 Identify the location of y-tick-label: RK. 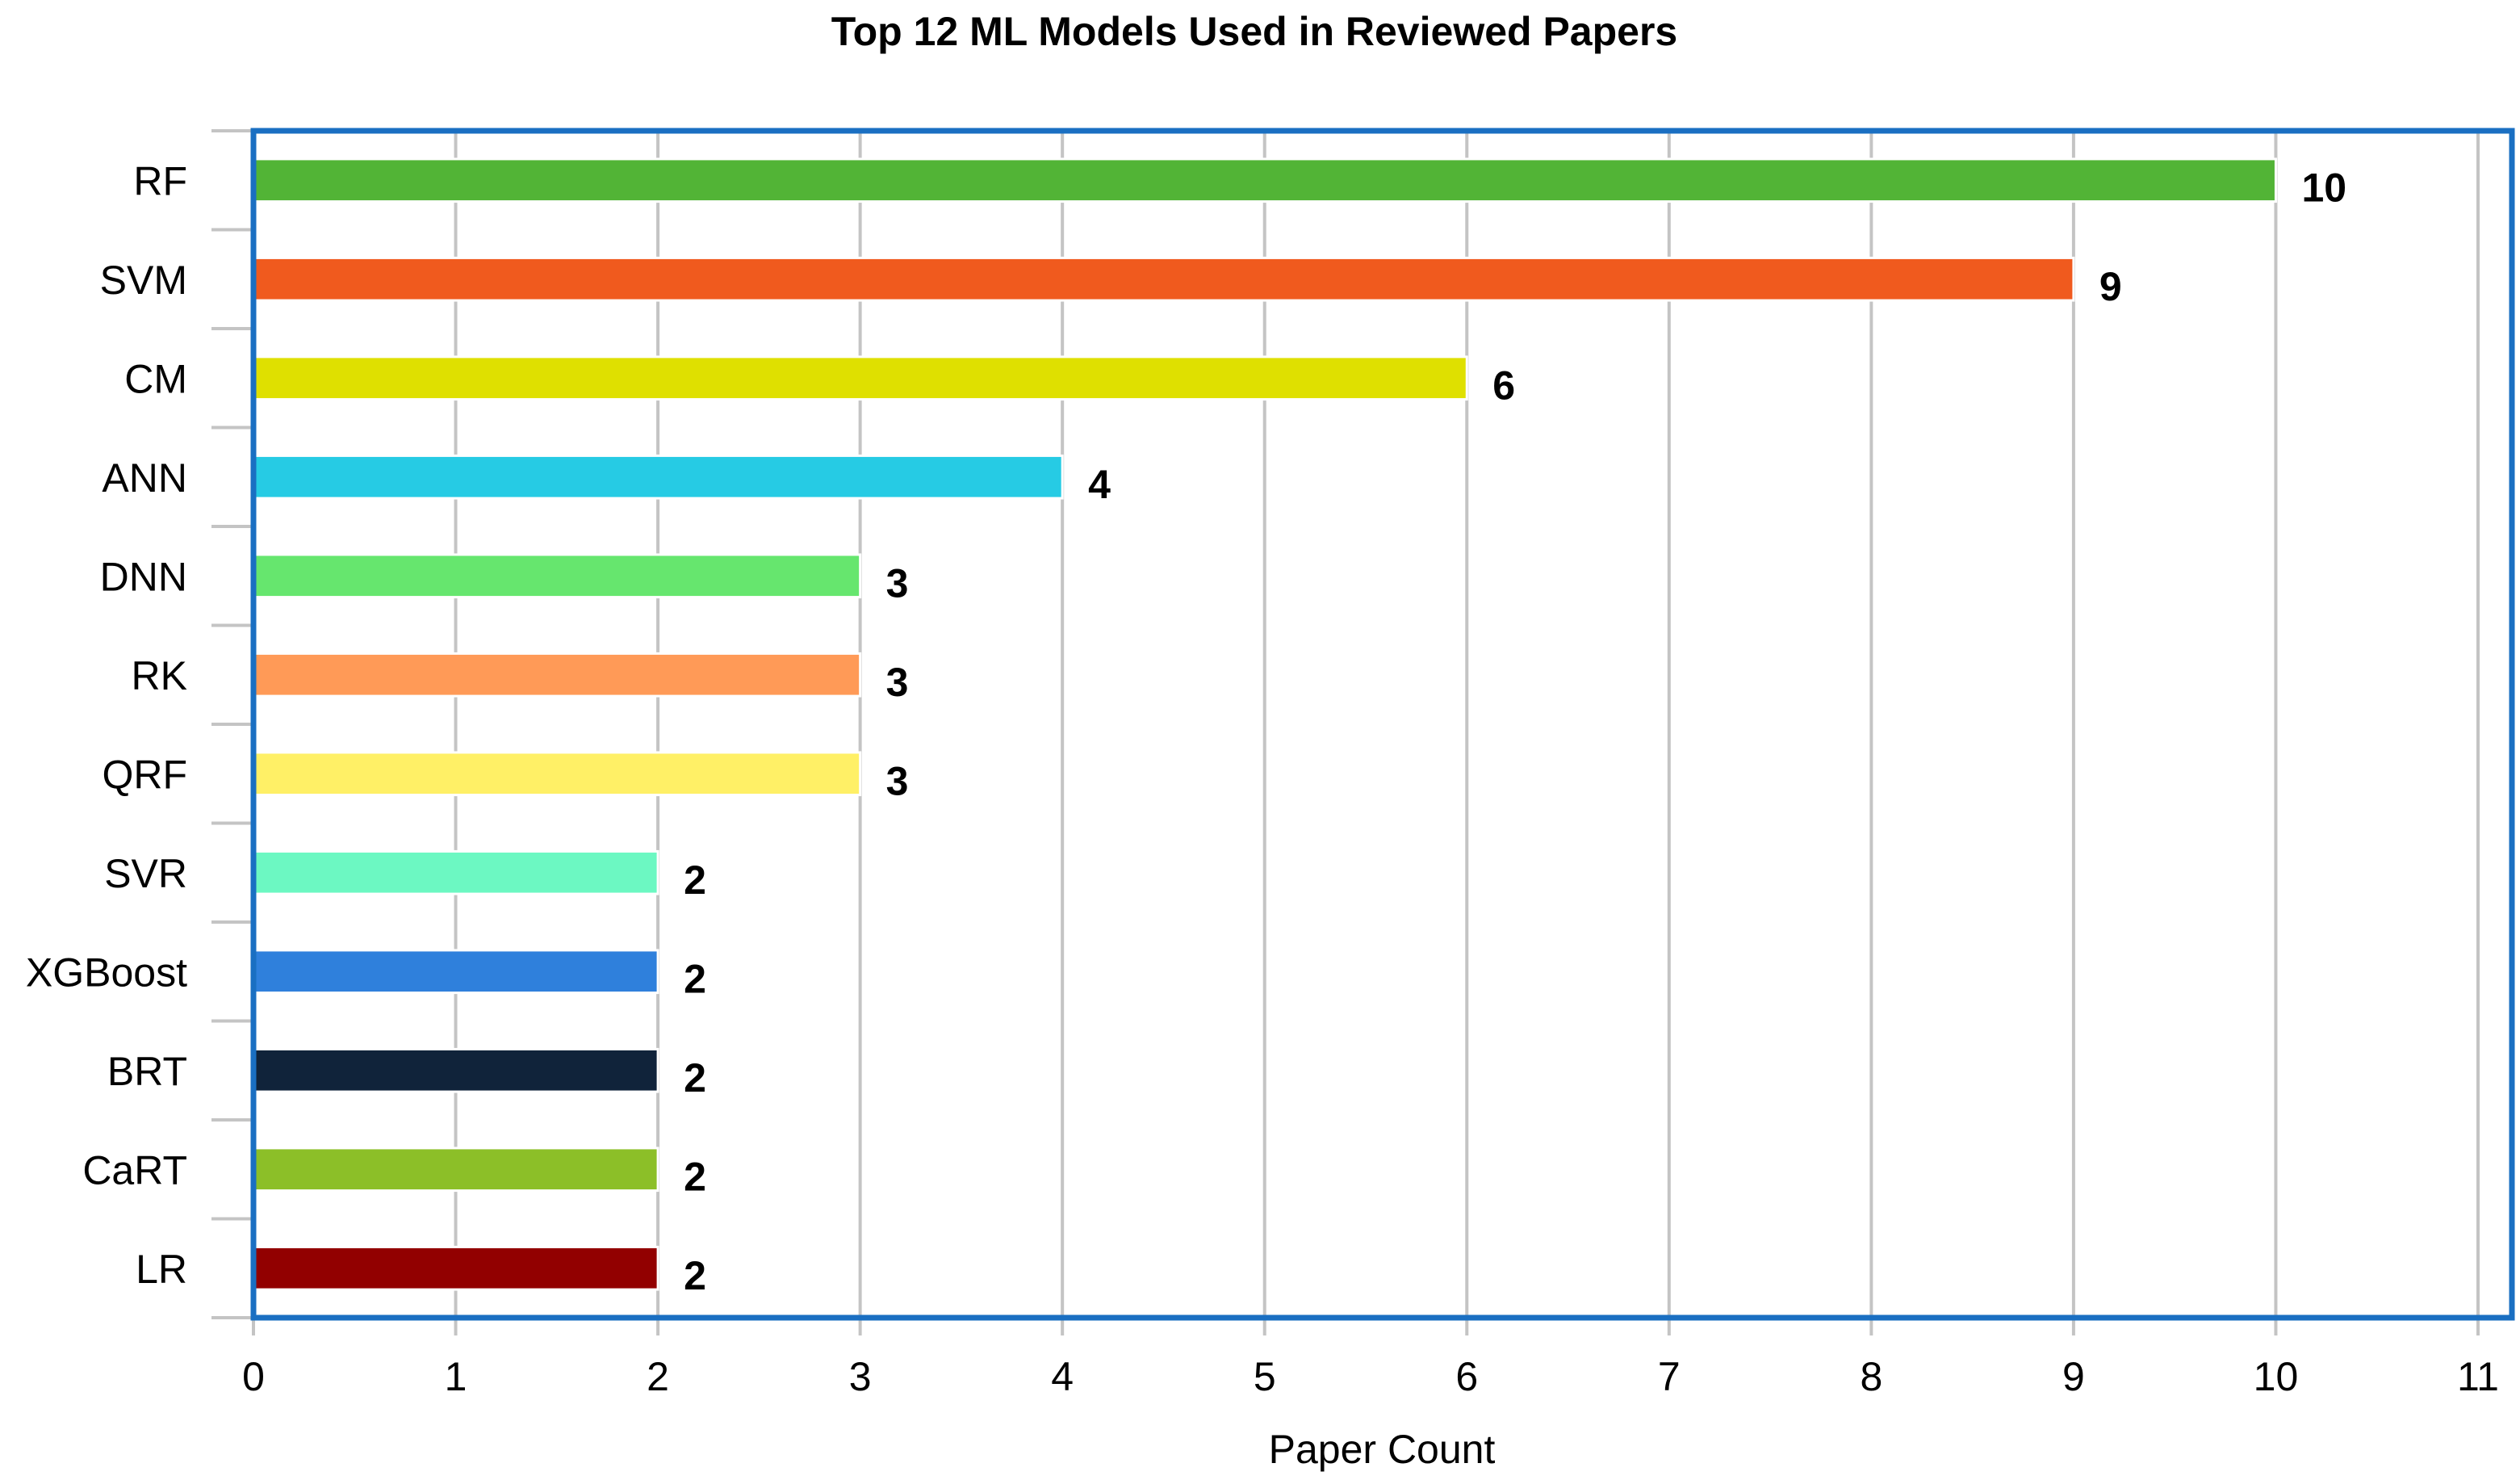
(159, 675).